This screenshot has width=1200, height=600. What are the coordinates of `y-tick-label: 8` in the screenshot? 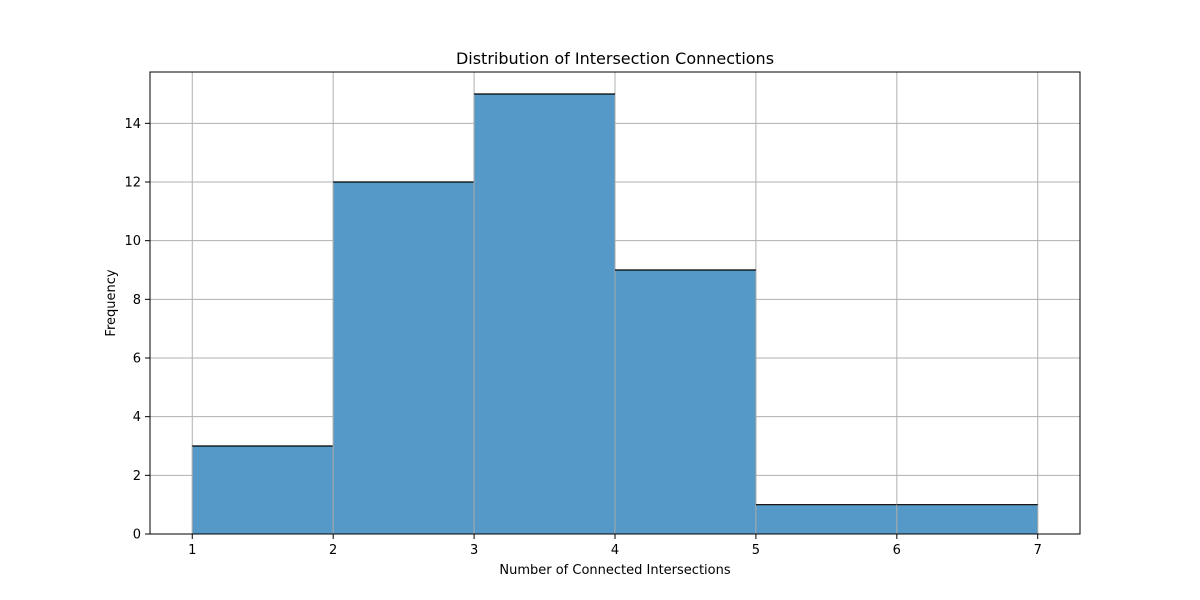 It's located at (137, 300).